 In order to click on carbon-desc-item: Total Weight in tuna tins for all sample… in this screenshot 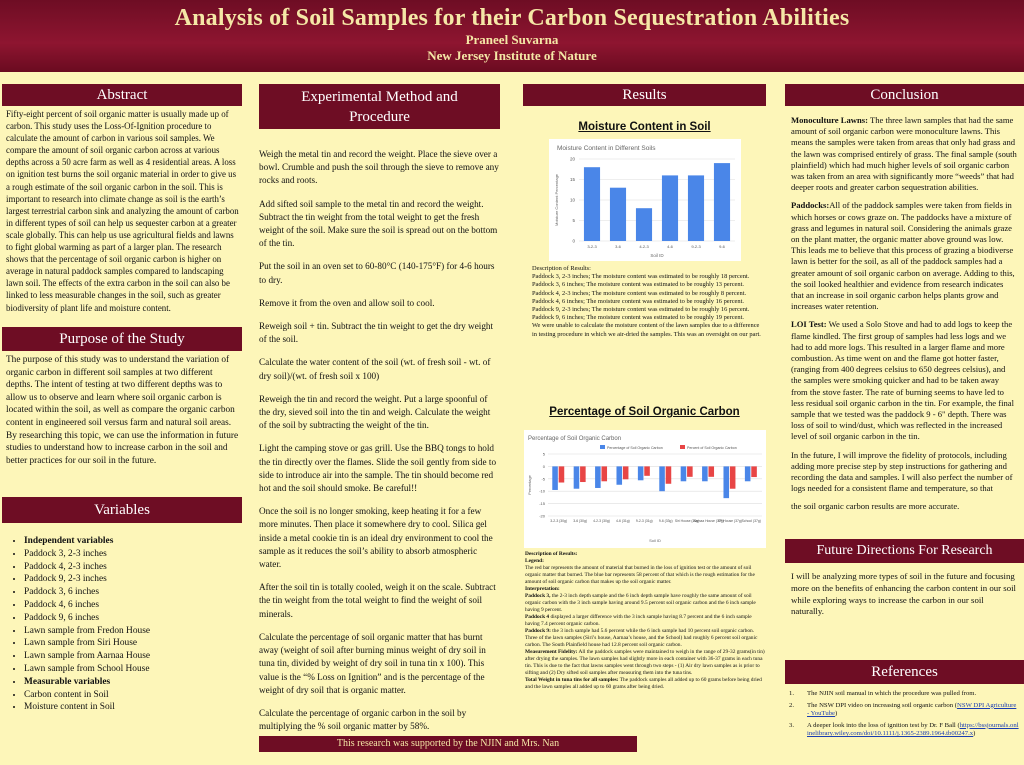, I will do `click(645, 684)`.